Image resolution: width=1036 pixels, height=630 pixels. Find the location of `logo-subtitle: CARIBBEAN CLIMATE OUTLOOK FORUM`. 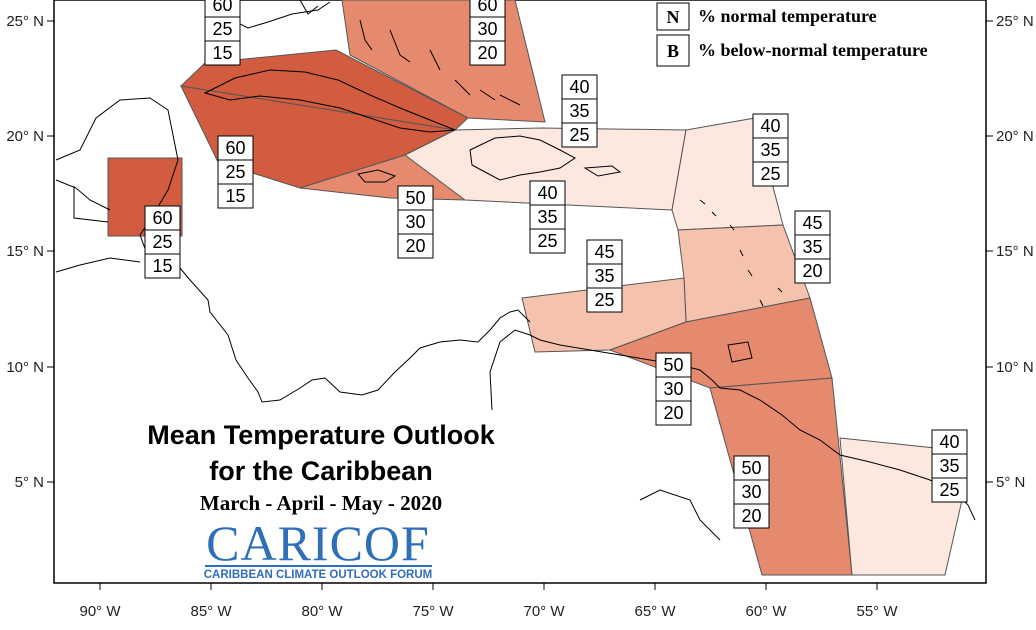

logo-subtitle: CARIBBEAN CLIMATE OUTLOOK FORUM is located at coordinates (318, 575).